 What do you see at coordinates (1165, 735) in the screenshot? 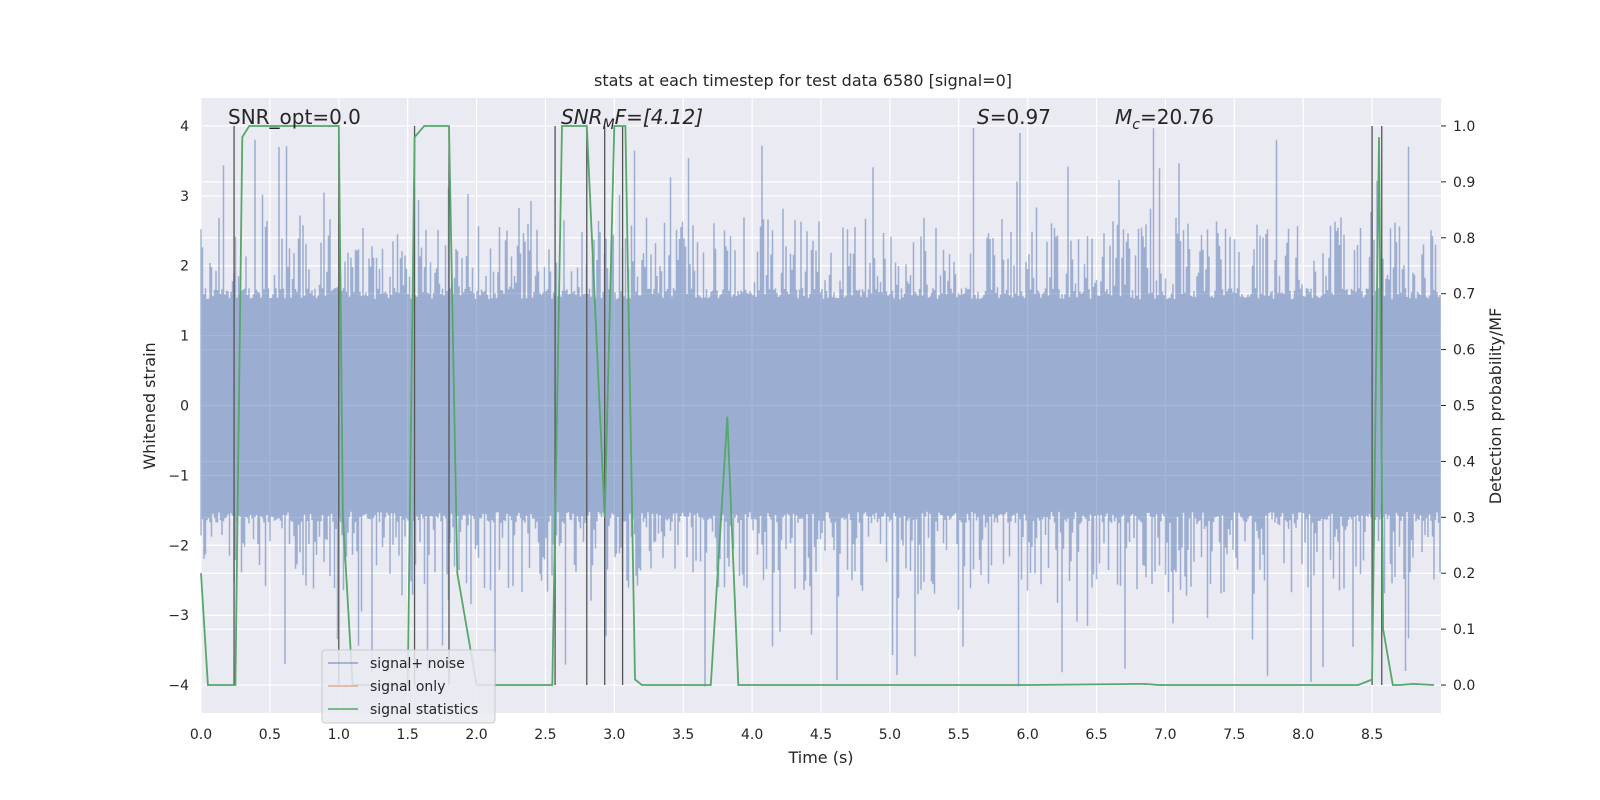
I see `x-tick-label-14: 7.0` at bounding box center [1165, 735].